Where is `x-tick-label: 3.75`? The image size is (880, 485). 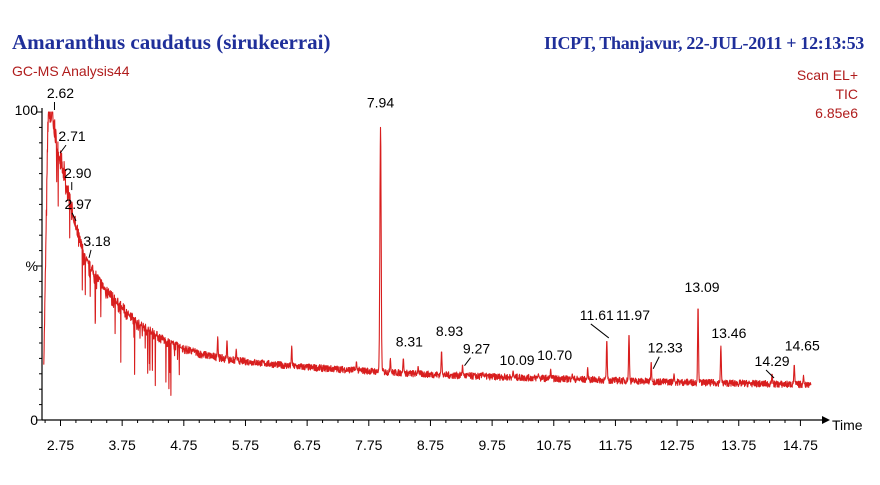 x-tick-label: 3.75 is located at coordinates (122, 445).